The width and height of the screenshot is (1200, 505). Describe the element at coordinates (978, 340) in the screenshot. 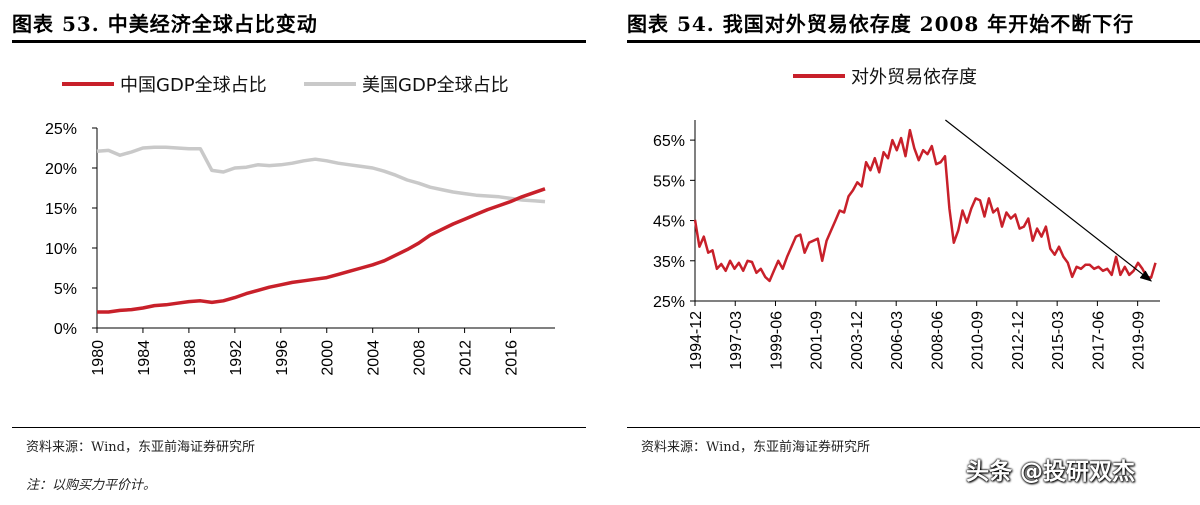

I see `x-tick-label: 2010-09` at that location.